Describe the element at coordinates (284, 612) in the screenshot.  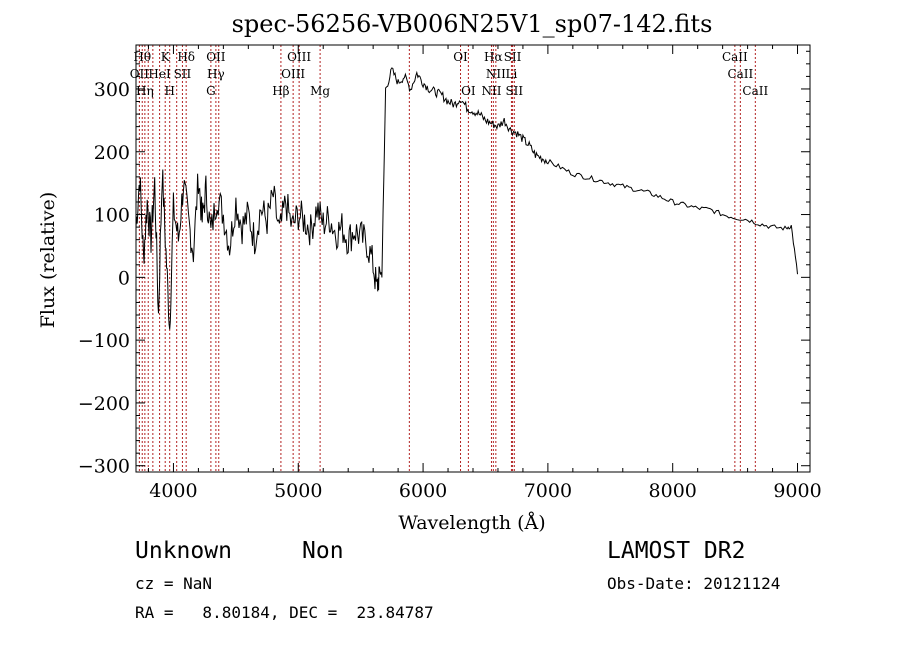
I see `coordinates-text: RA = 8.80184, DEC = 23.84787` at that location.